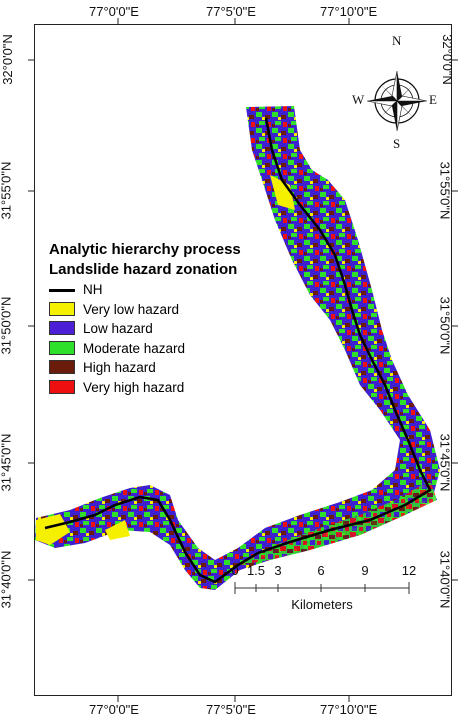 This screenshot has height=723, width=474. Describe the element at coordinates (321, 570) in the screenshot. I see `scale-tick-3: 6` at that location.